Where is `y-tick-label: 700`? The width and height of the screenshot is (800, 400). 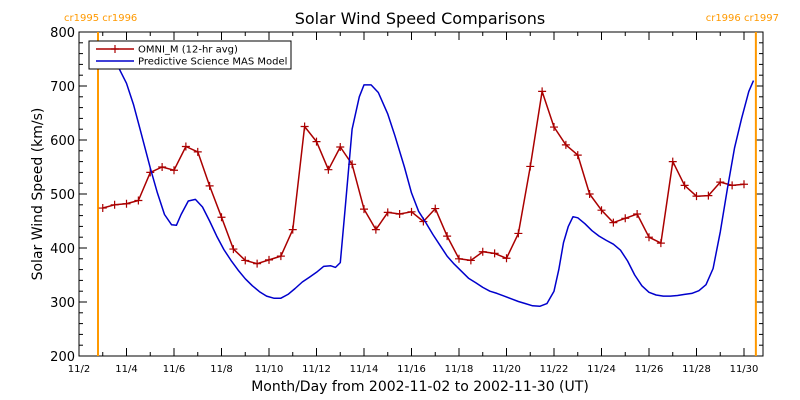 y-tick-label: 700 is located at coordinates (62, 87).